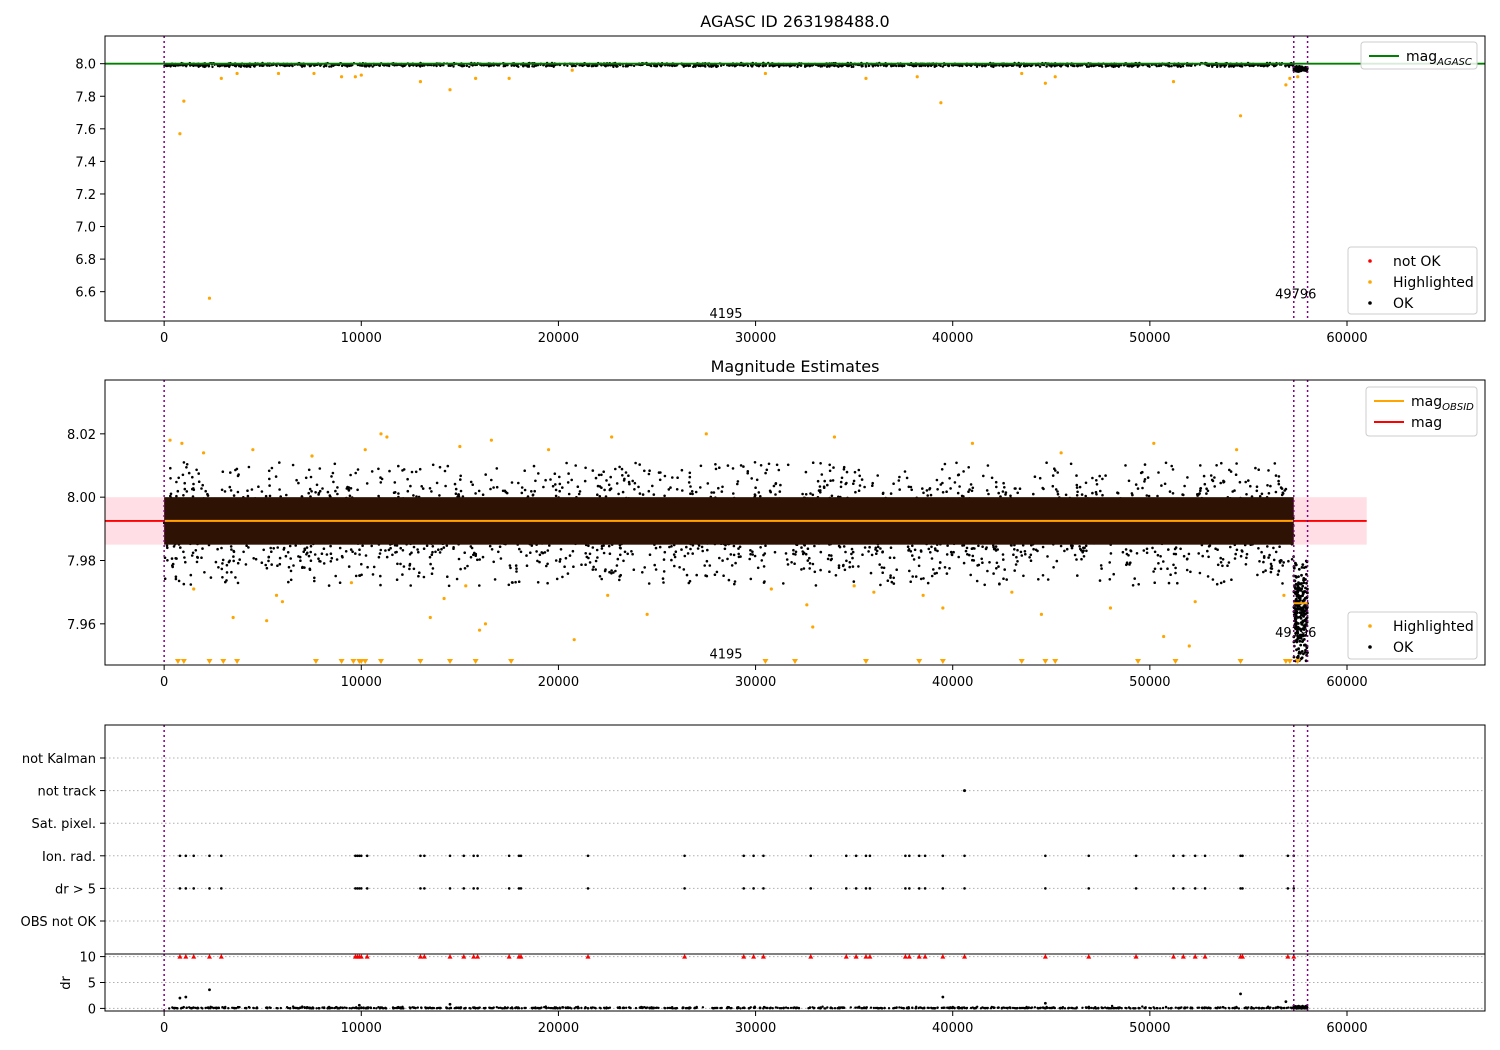 This screenshot has width=1500, height=1050. Describe the element at coordinates (755, 338) in the screenshot. I see `x-tick-label: 30000` at that location.